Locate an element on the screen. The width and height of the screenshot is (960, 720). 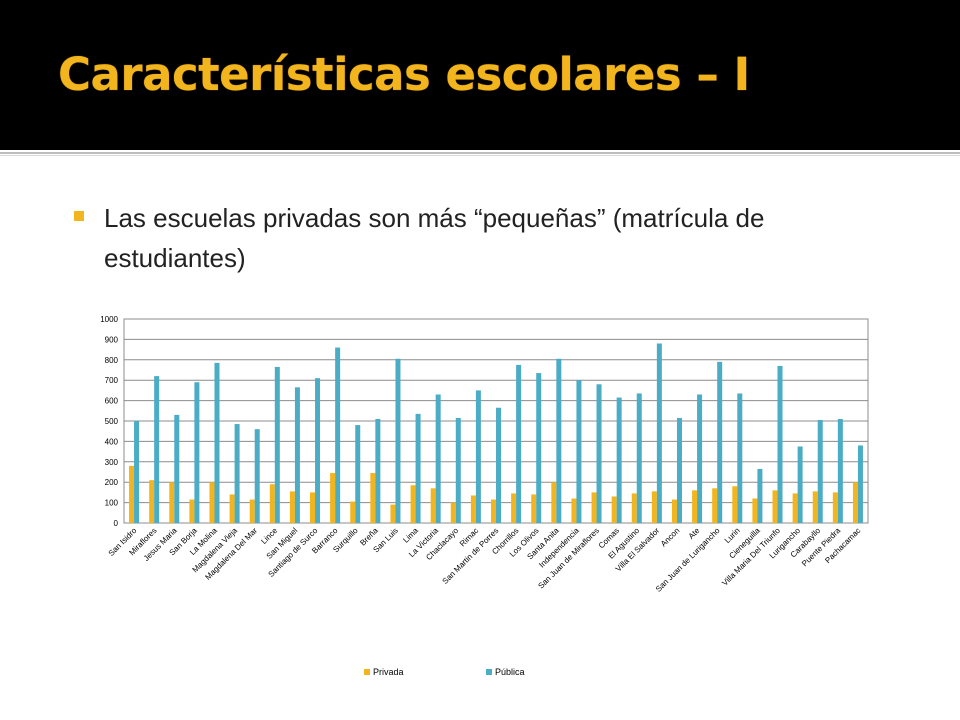
legend-label: Privada is located at coordinates (388, 672).